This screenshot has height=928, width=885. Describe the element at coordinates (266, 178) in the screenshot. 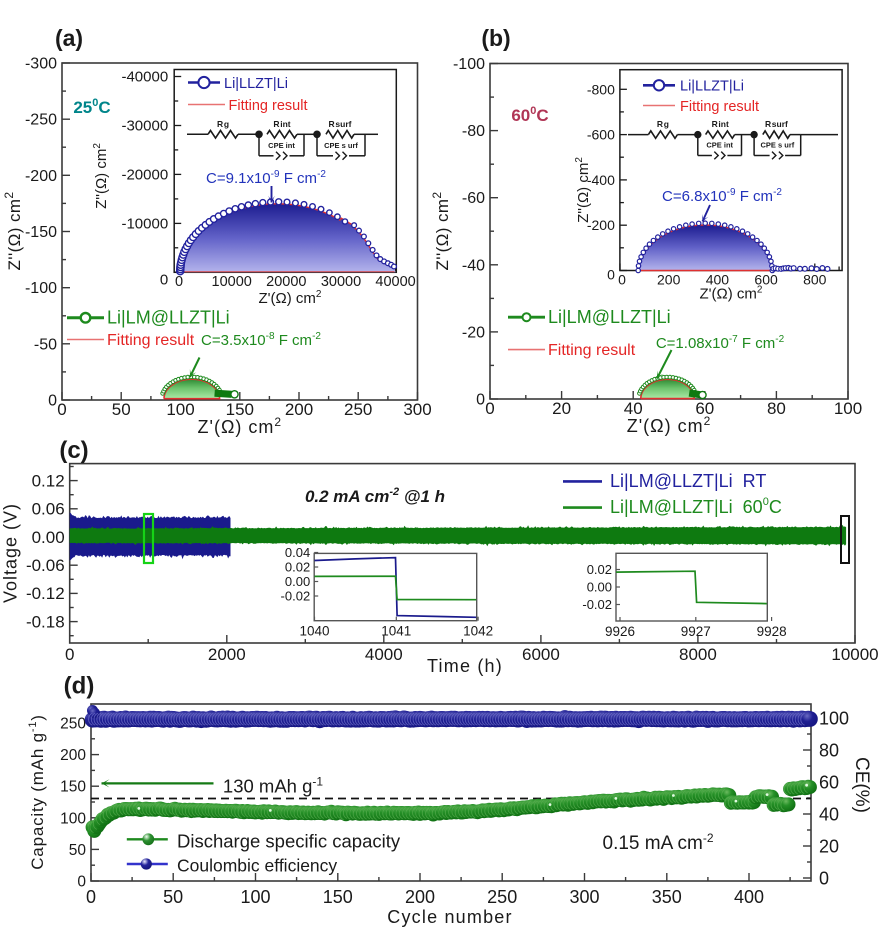

I see `svg-text: C=9.1x10-9 F cm-2` at that location.